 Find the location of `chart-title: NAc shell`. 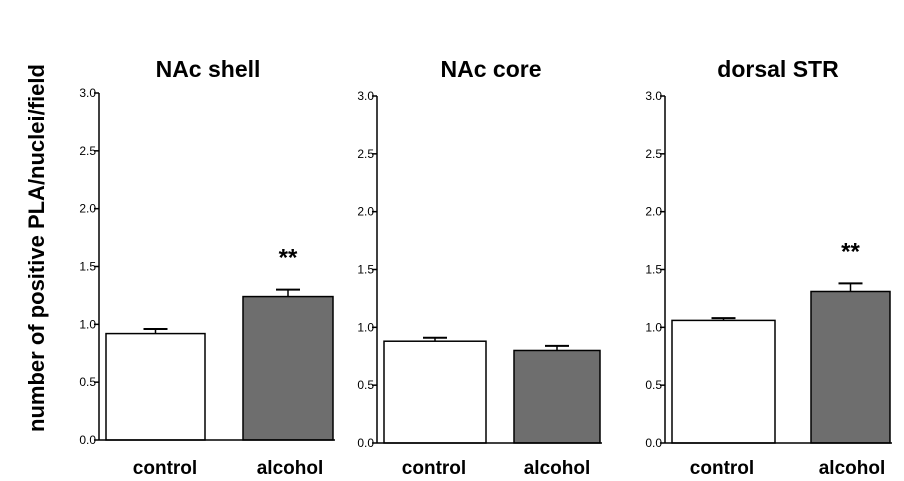

chart-title: NAc shell is located at coordinates (208, 69).